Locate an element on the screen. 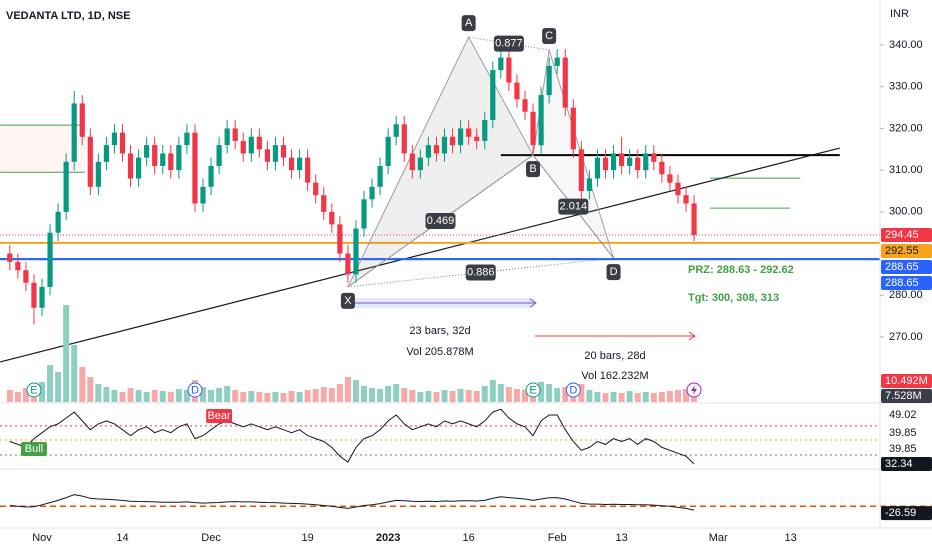 The width and height of the screenshot is (932, 550). level-tag-bg is located at coordinates (906, 282).